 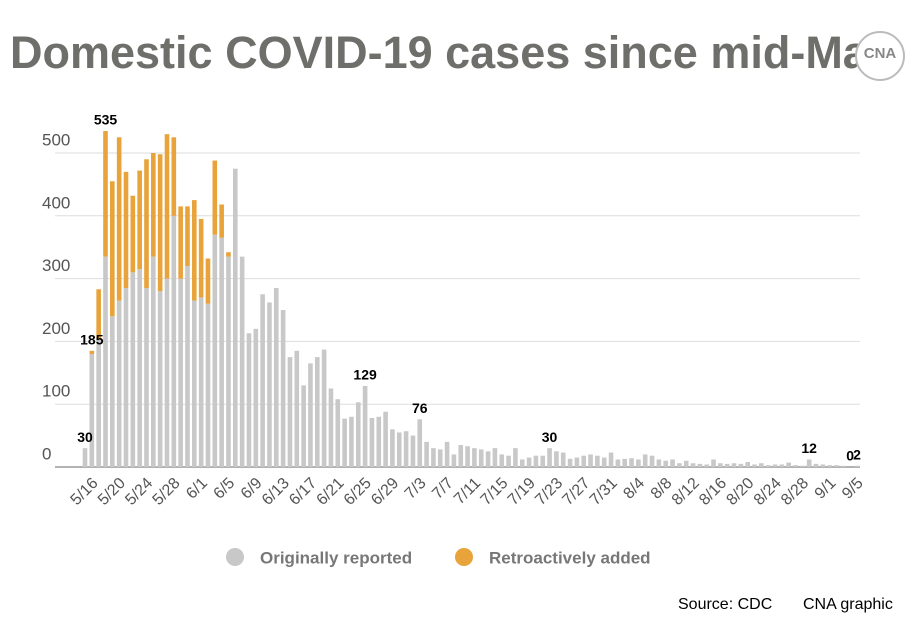 What do you see at coordinates (880, 53) in the screenshot?
I see `logo-text: CNA` at bounding box center [880, 53].